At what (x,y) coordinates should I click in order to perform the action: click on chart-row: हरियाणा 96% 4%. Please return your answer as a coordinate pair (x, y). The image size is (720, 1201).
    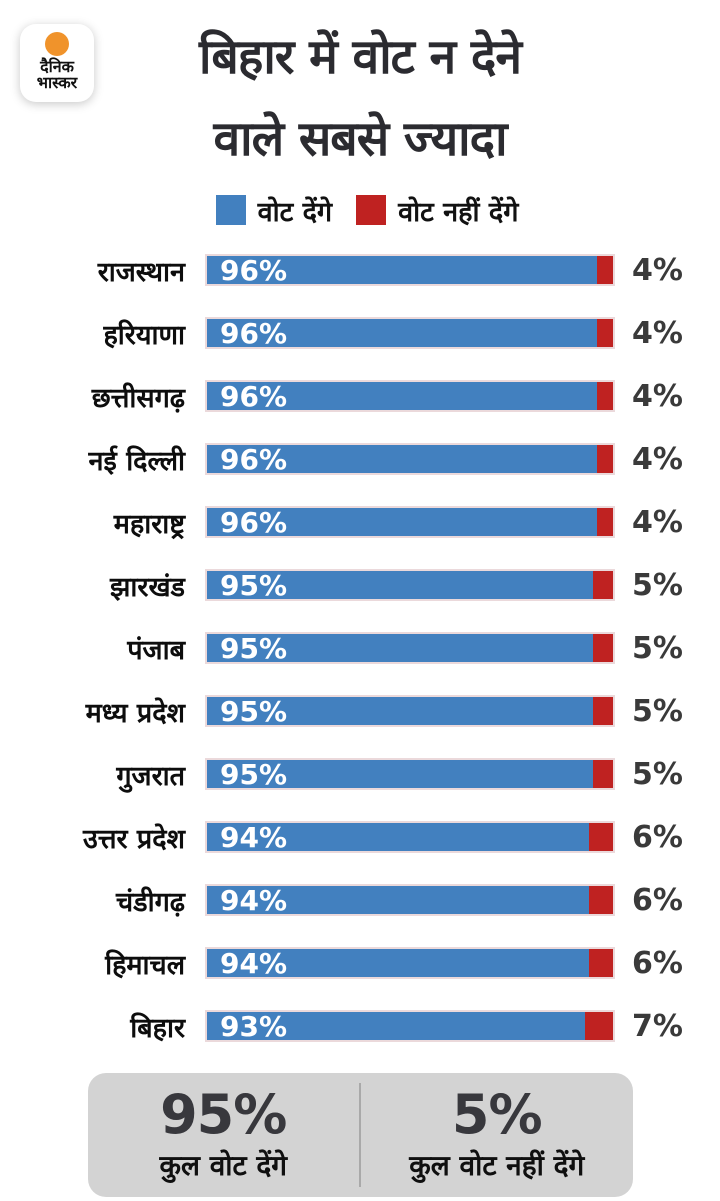
    Looking at the image, I should click on (360, 333).